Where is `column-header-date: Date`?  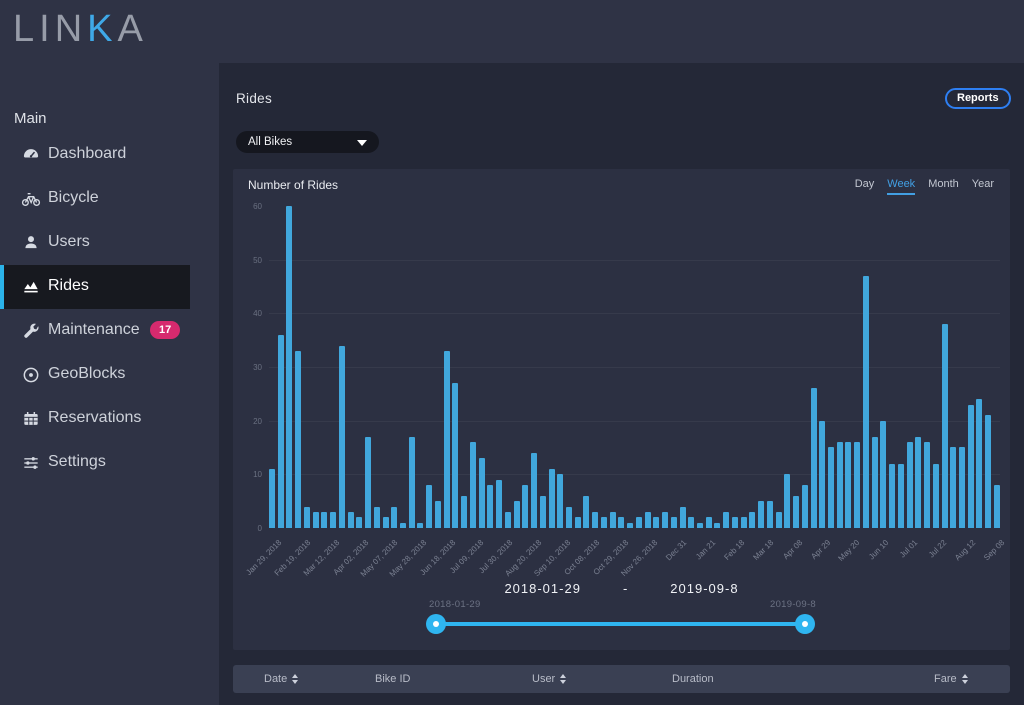 column-header-date: Date is located at coordinates (281, 679).